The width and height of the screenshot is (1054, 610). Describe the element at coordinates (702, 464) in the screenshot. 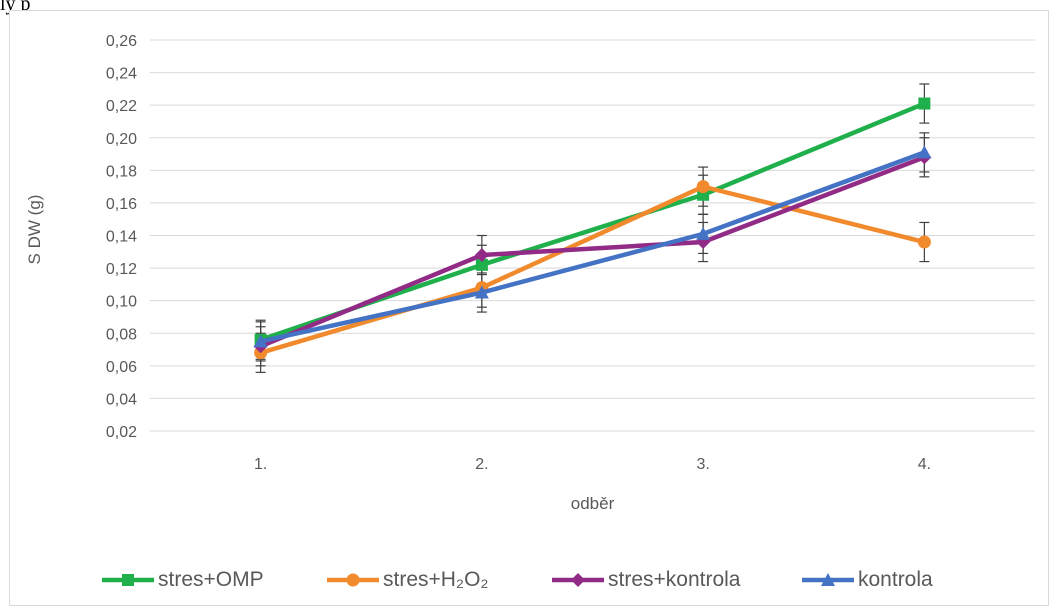

I see `x-tick-label: 3.` at that location.